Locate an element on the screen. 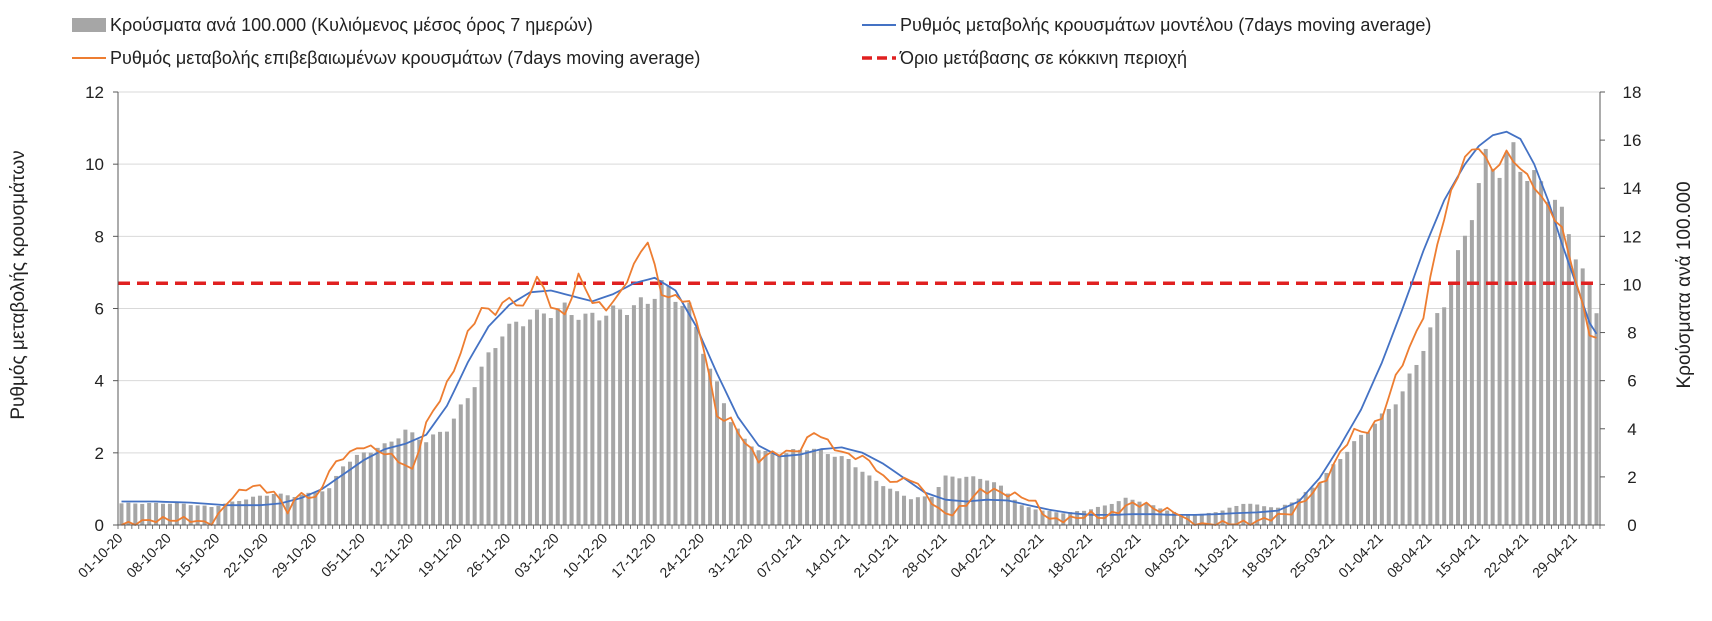 The image size is (1712, 621). y-right-tick-label: 0 is located at coordinates (1631, 525).